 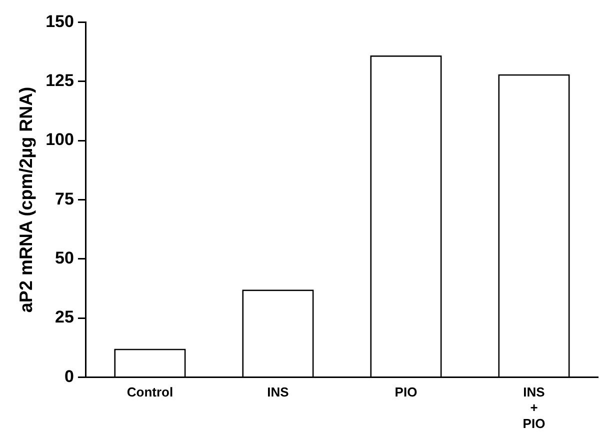 What do you see at coordinates (60, 80) in the screenshot?
I see `y-tick-label: 125` at bounding box center [60, 80].